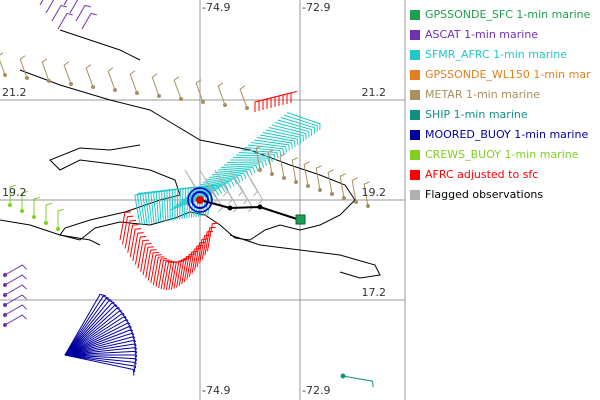 The image size is (600, 400). I want to click on lat-label: 19.2, so click(374, 192).